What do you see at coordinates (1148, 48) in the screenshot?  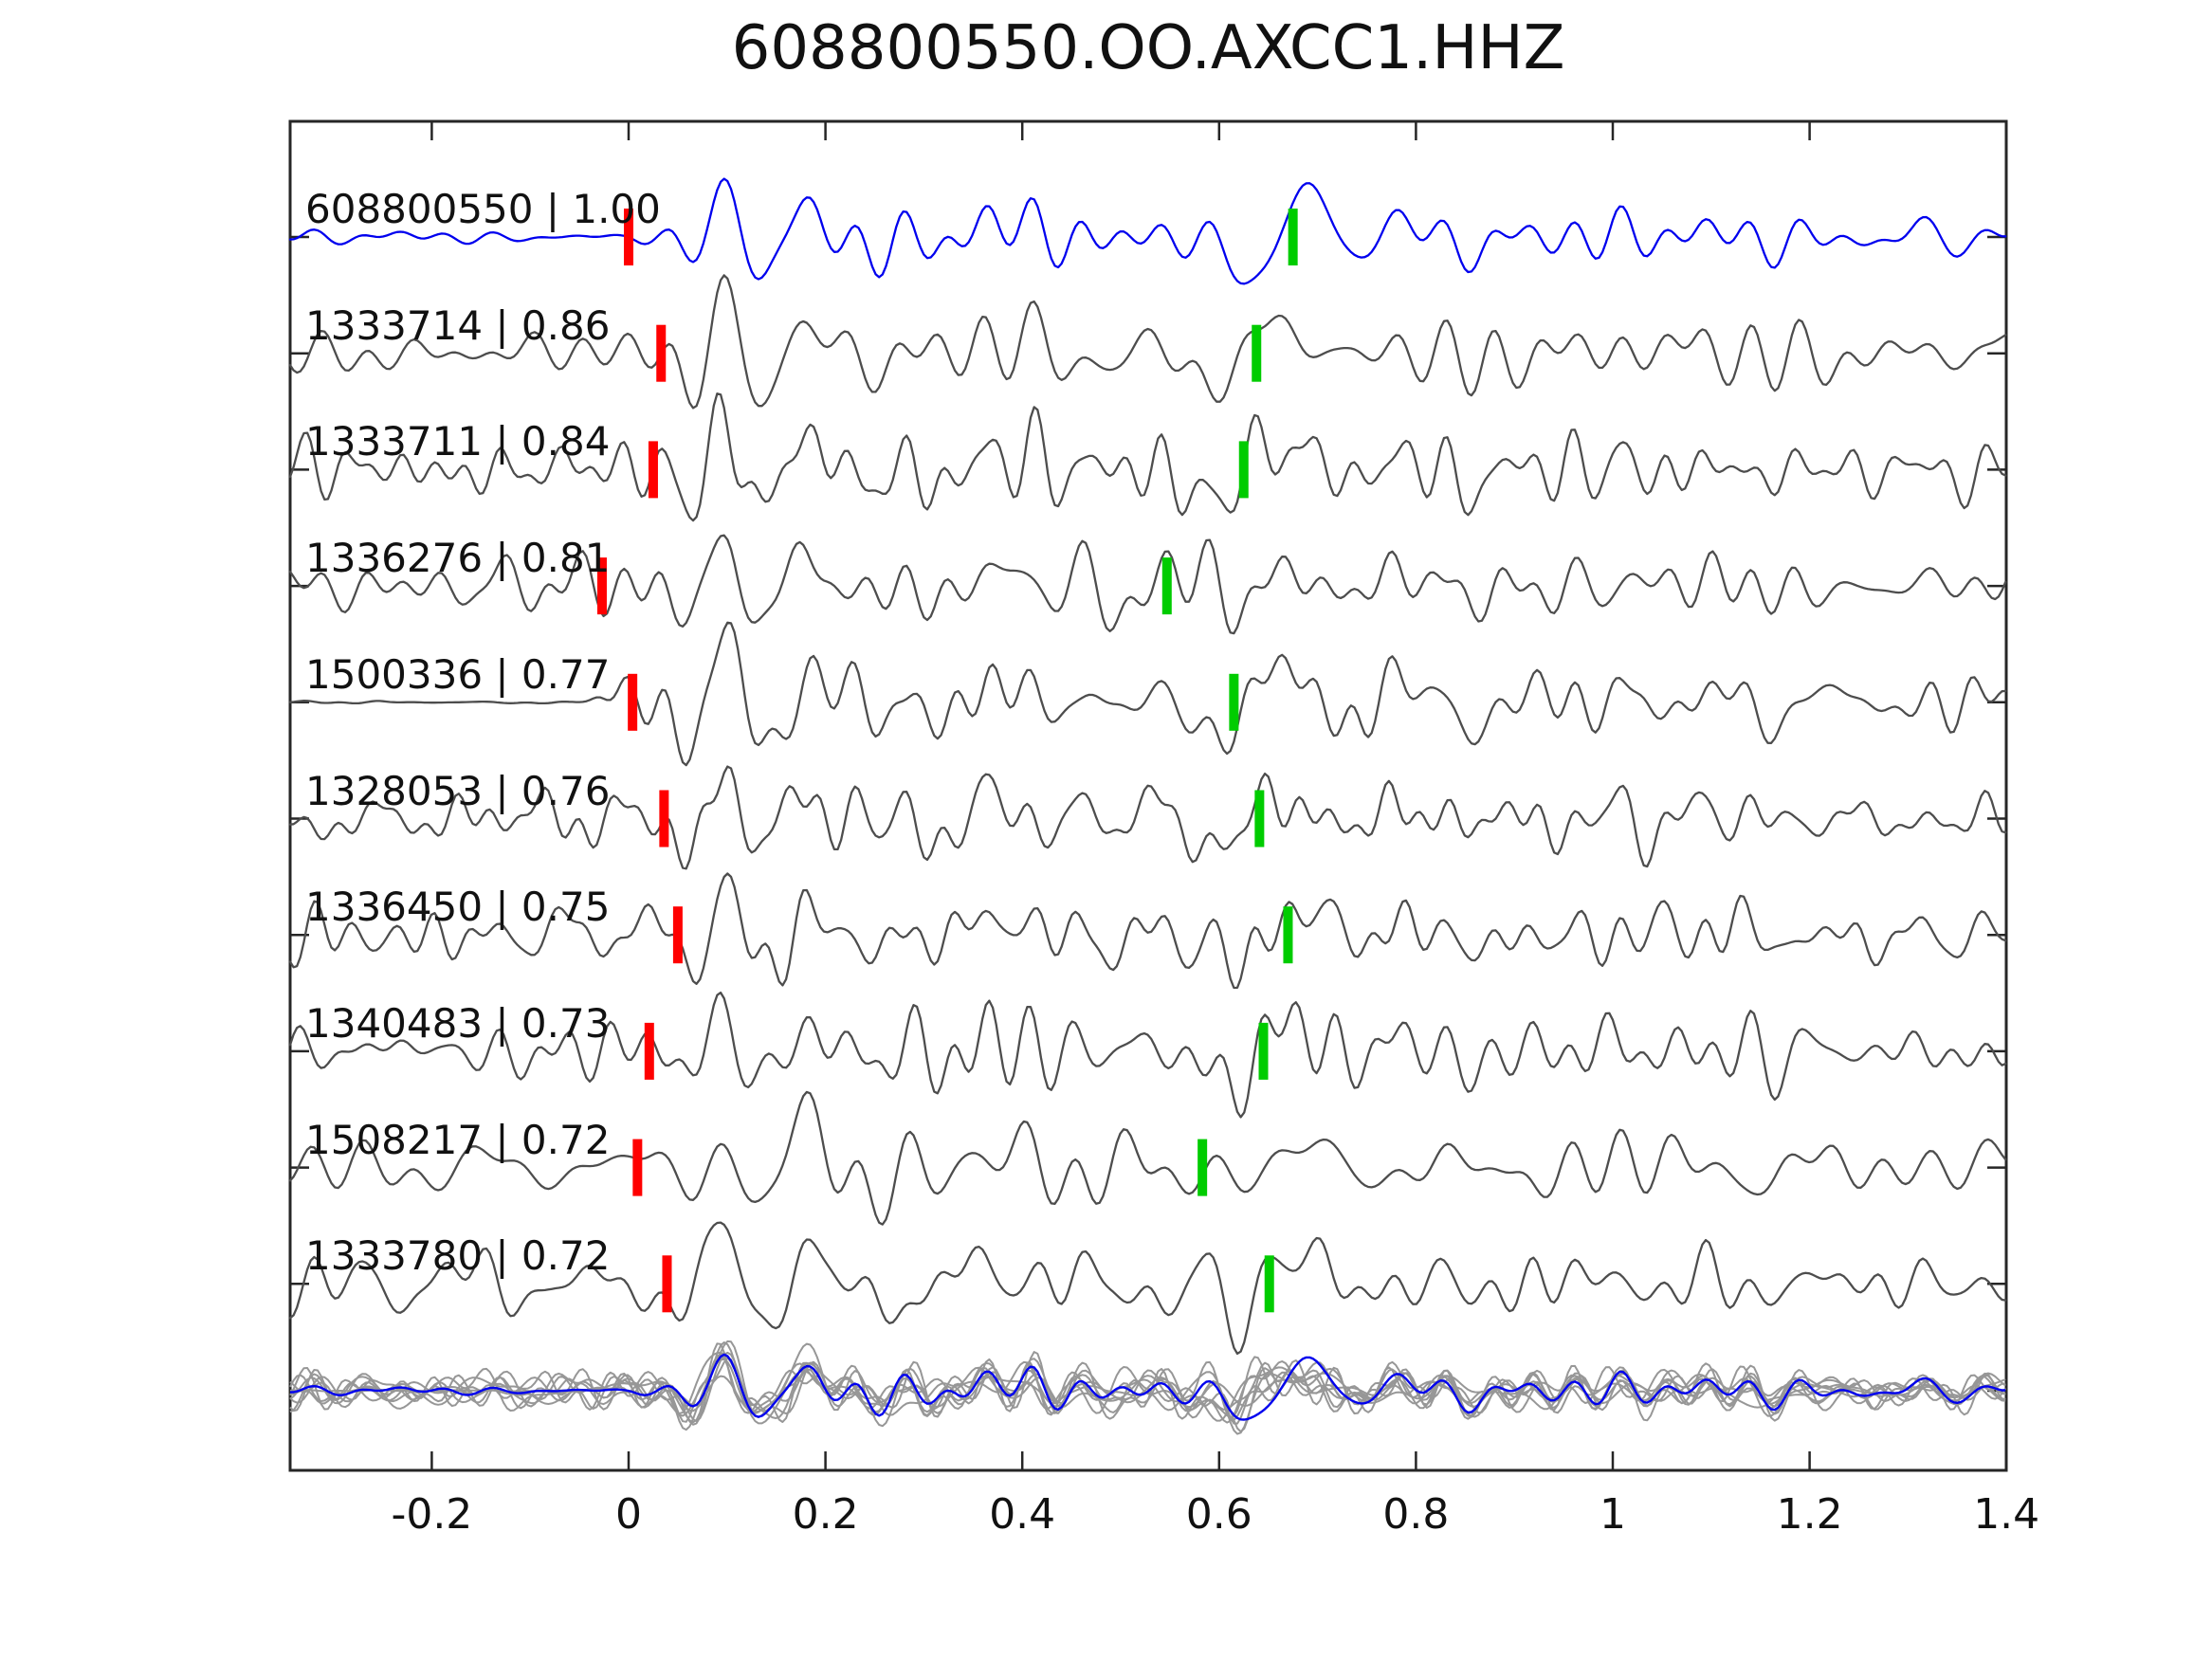 I see `figure-title: 608800550.OO.AXCC1.HHZ` at bounding box center [1148, 48].